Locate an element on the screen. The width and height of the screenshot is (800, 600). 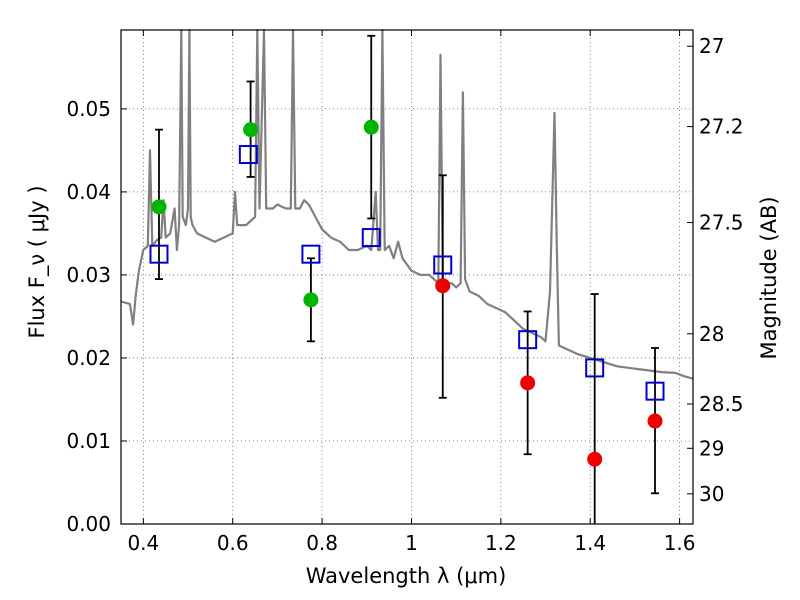
y2-tick-label: 27.2 is located at coordinates (721, 127).